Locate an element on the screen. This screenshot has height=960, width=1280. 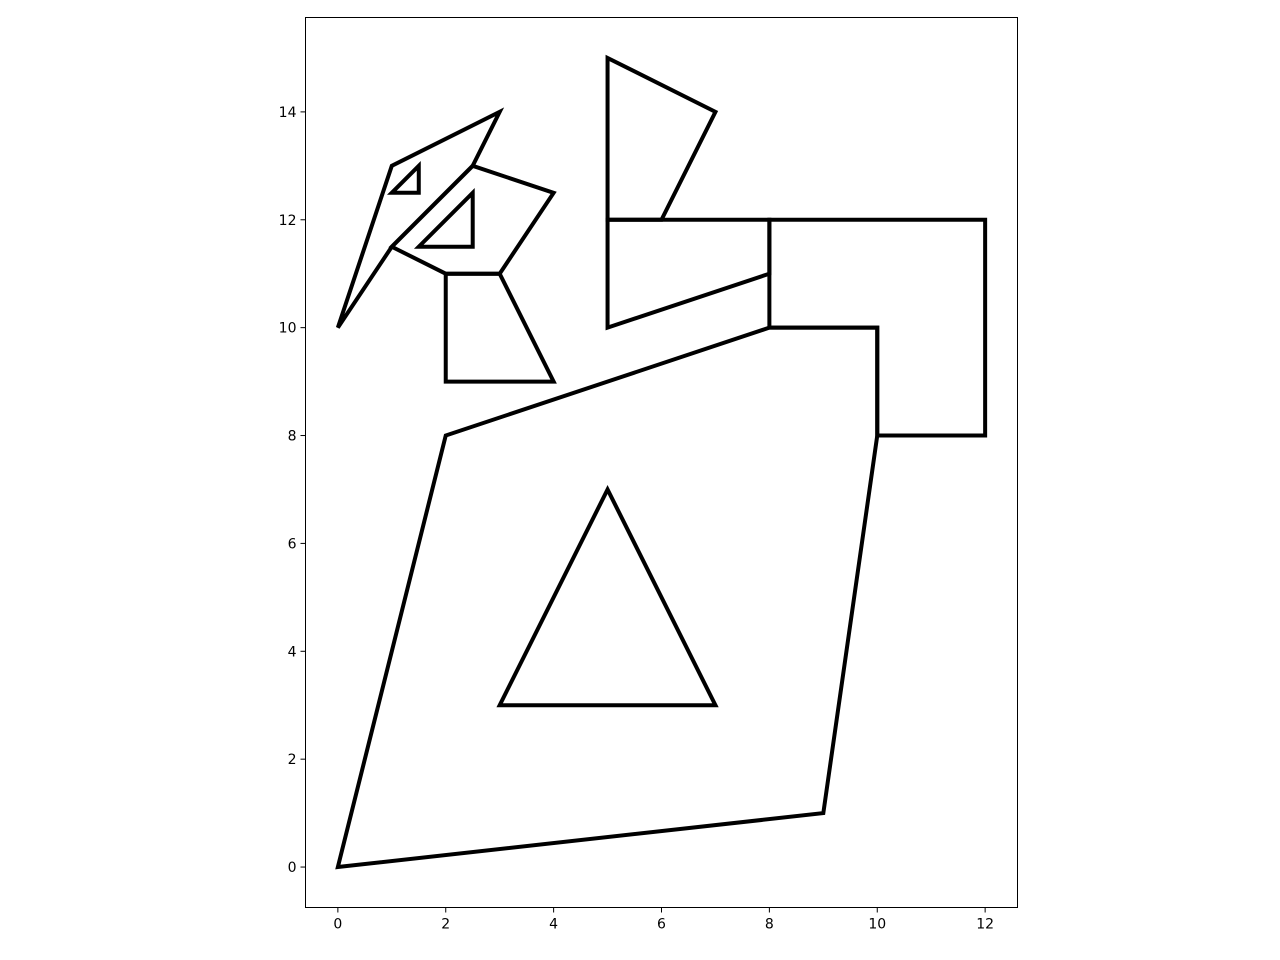
x-tick-label: 8 is located at coordinates (769, 925).